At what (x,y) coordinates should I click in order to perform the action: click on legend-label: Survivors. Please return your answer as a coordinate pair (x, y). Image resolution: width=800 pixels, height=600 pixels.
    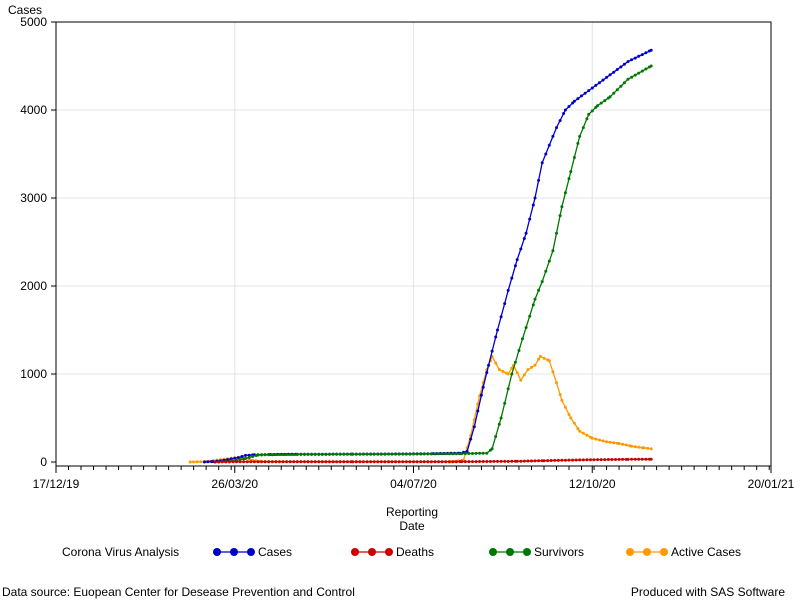
    Looking at the image, I should click on (559, 552).